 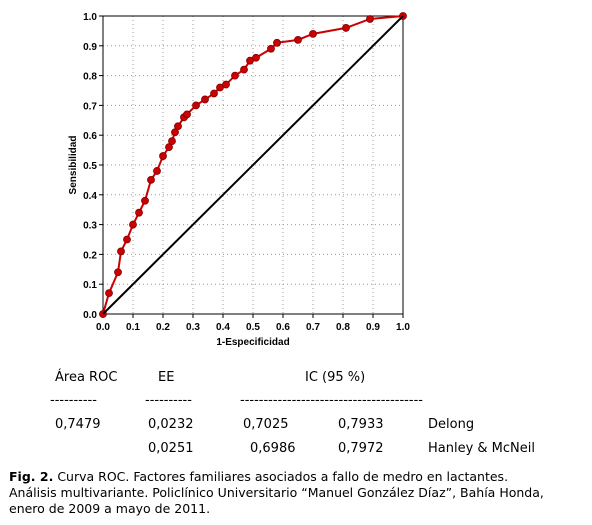 What do you see at coordinates (86, 377) in the screenshot?
I see `table-header: Área ROC` at bounding box center [86, 377].